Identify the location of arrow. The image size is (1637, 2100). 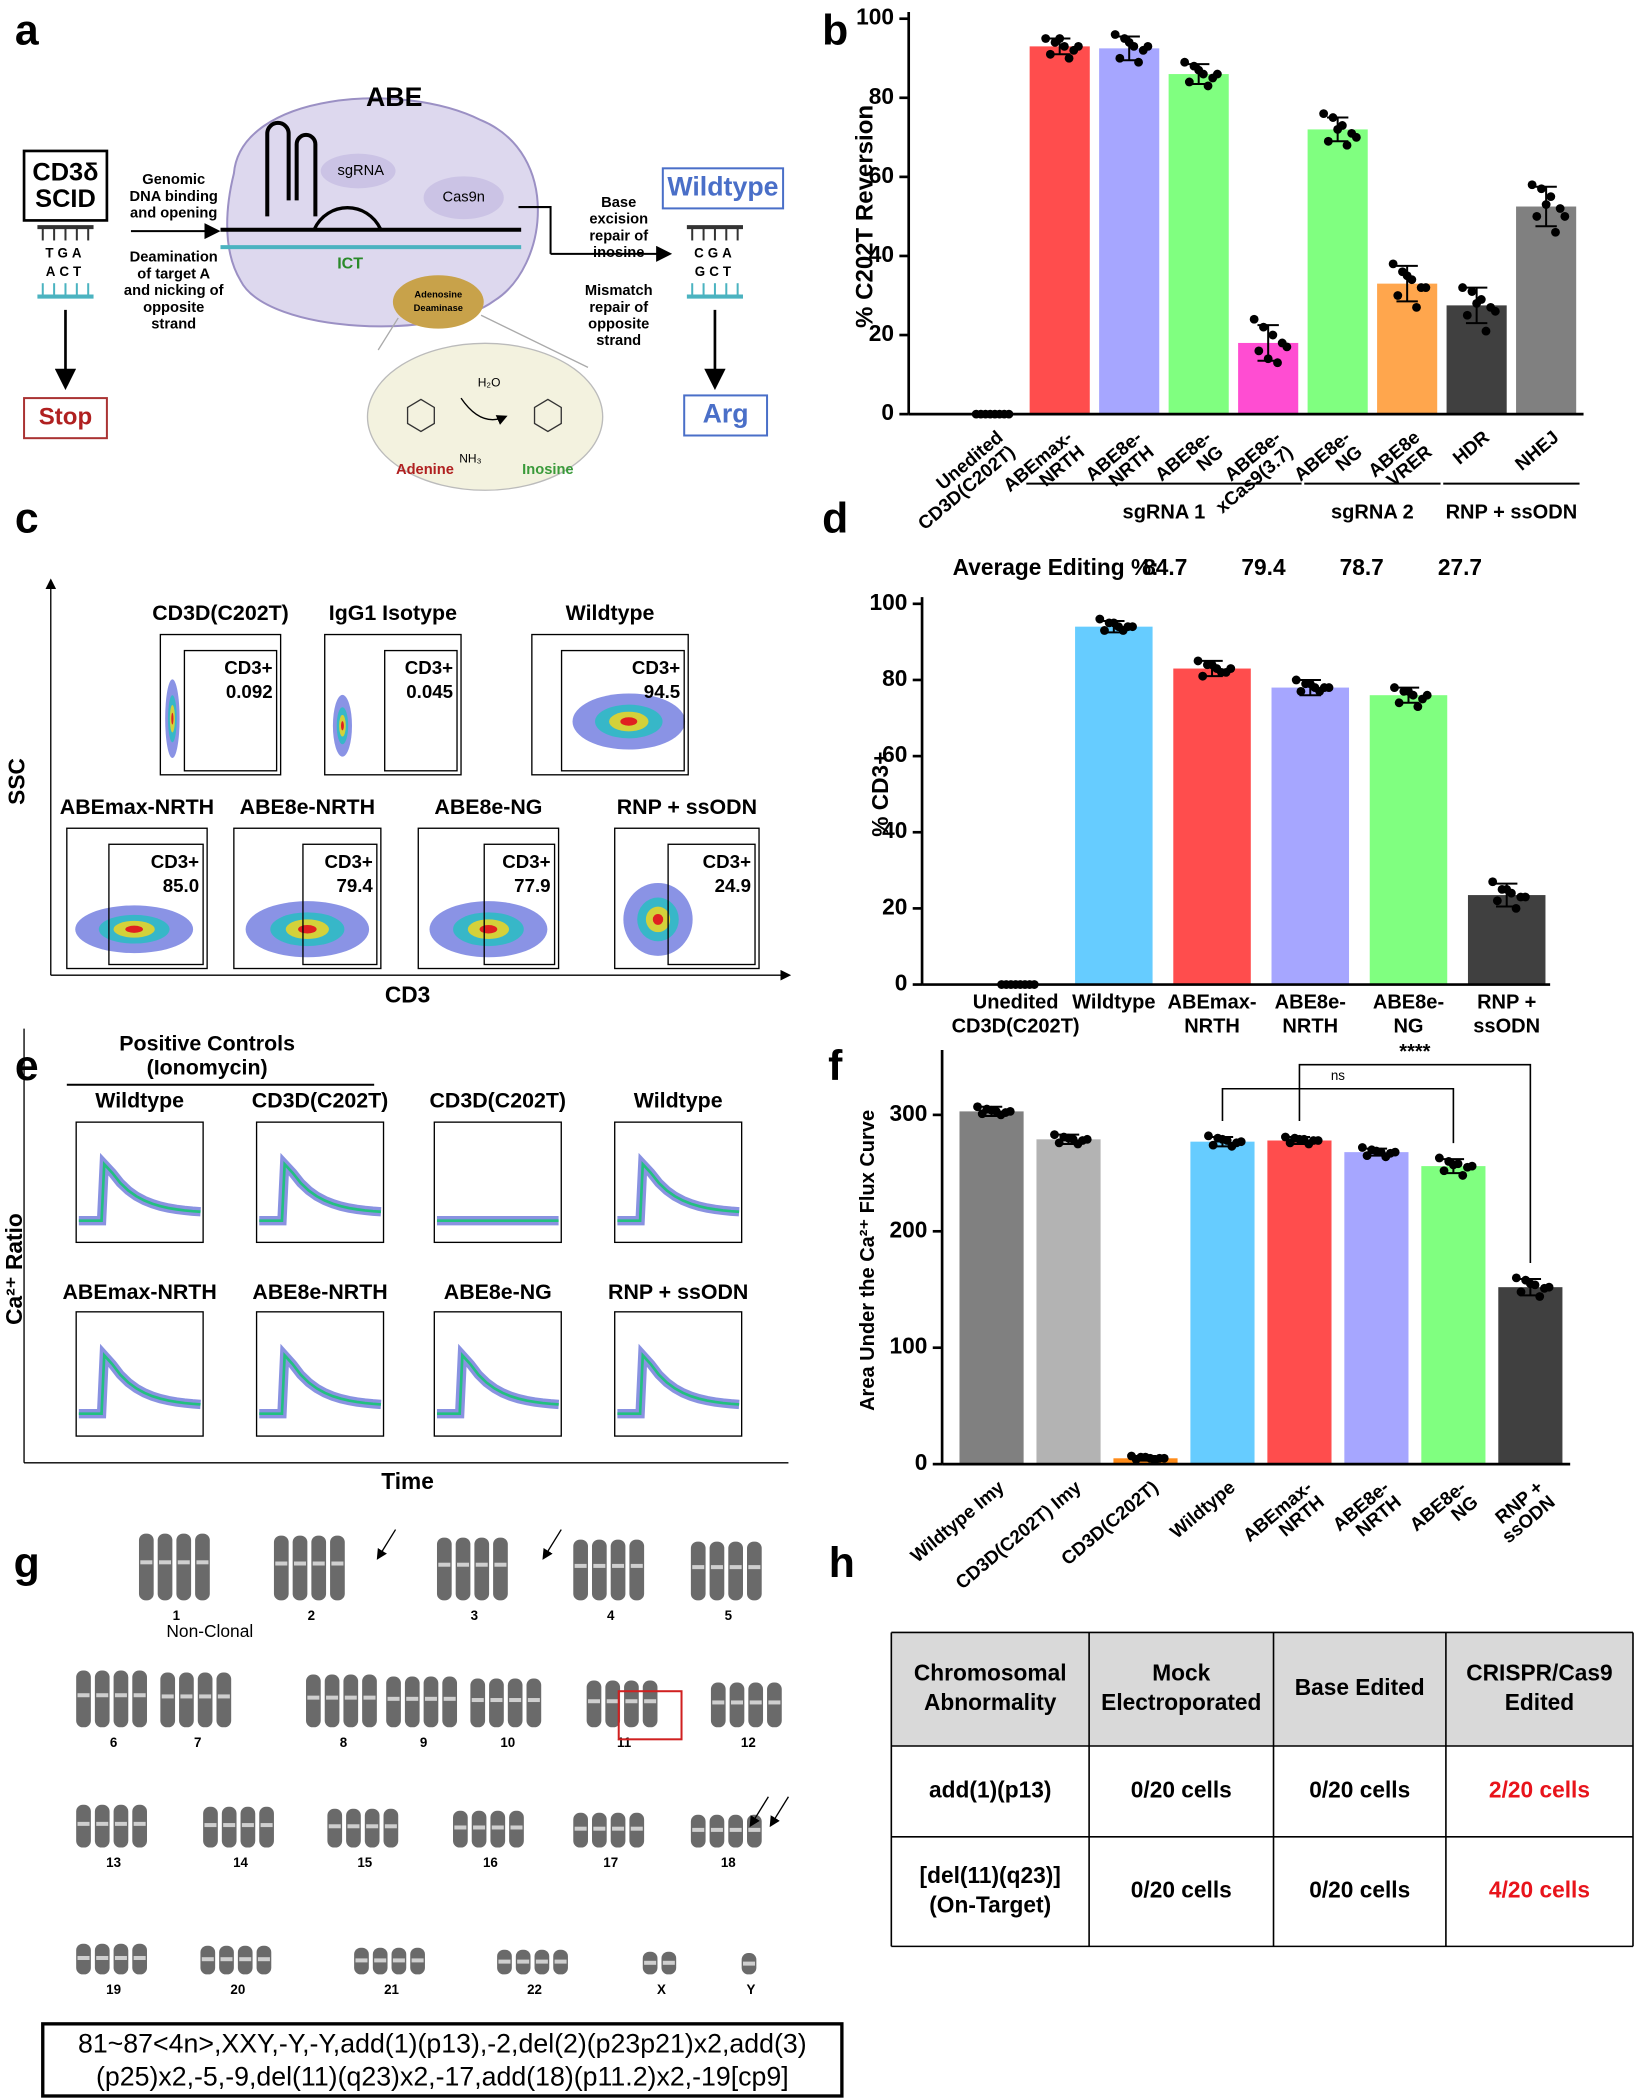
(759, 1812).